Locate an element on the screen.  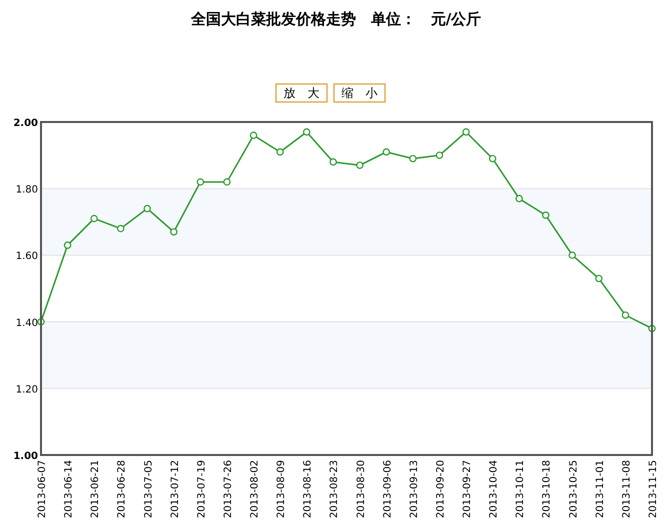
x-tick-label: 2013-08-30 is located at coordinates (361, 489).